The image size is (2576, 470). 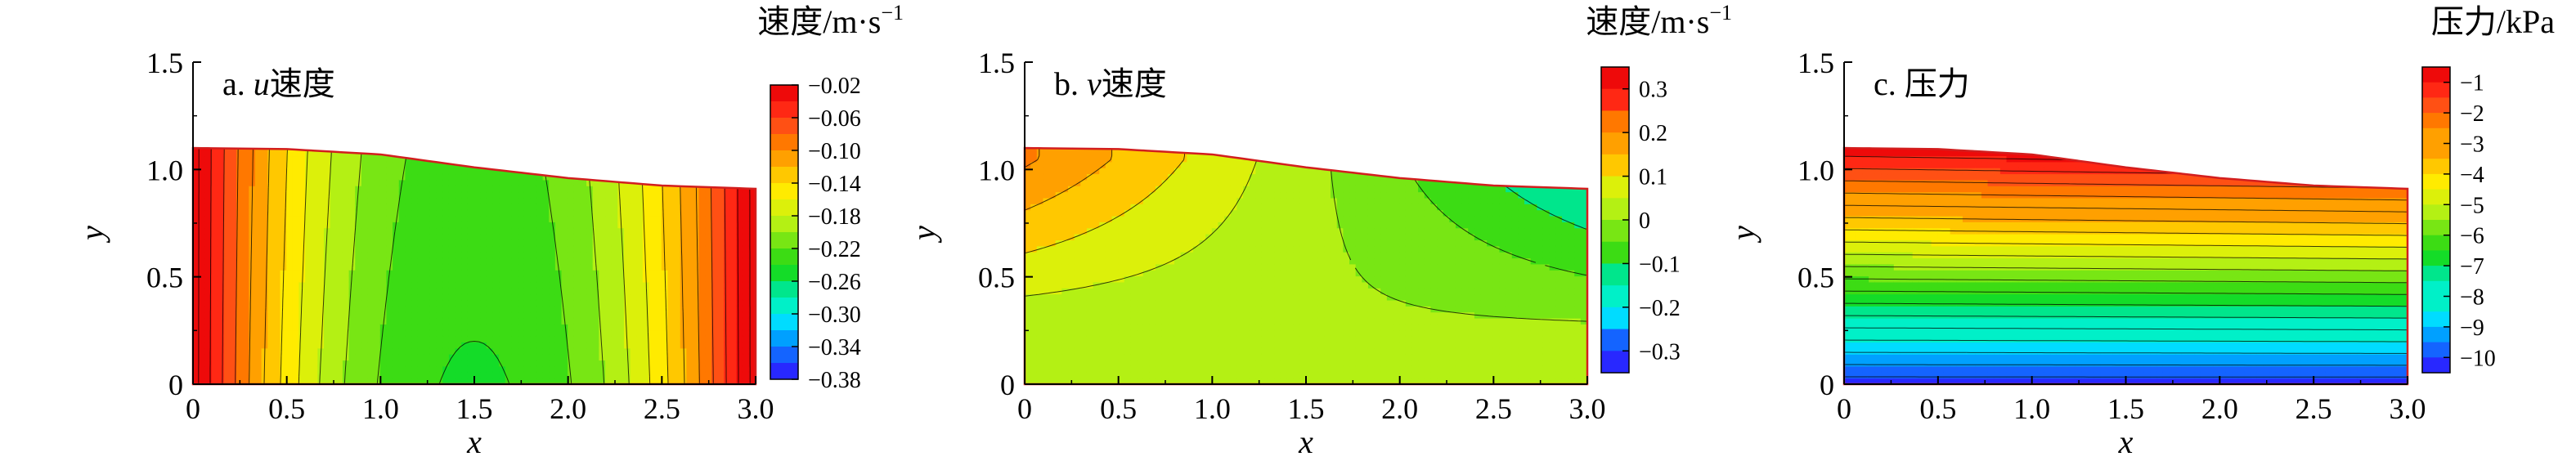 What do you see at coordinates (1653, 133) in the screenshot?
I see `colorbar-tick-label: 0.2` at bounding box center [1653, 133].